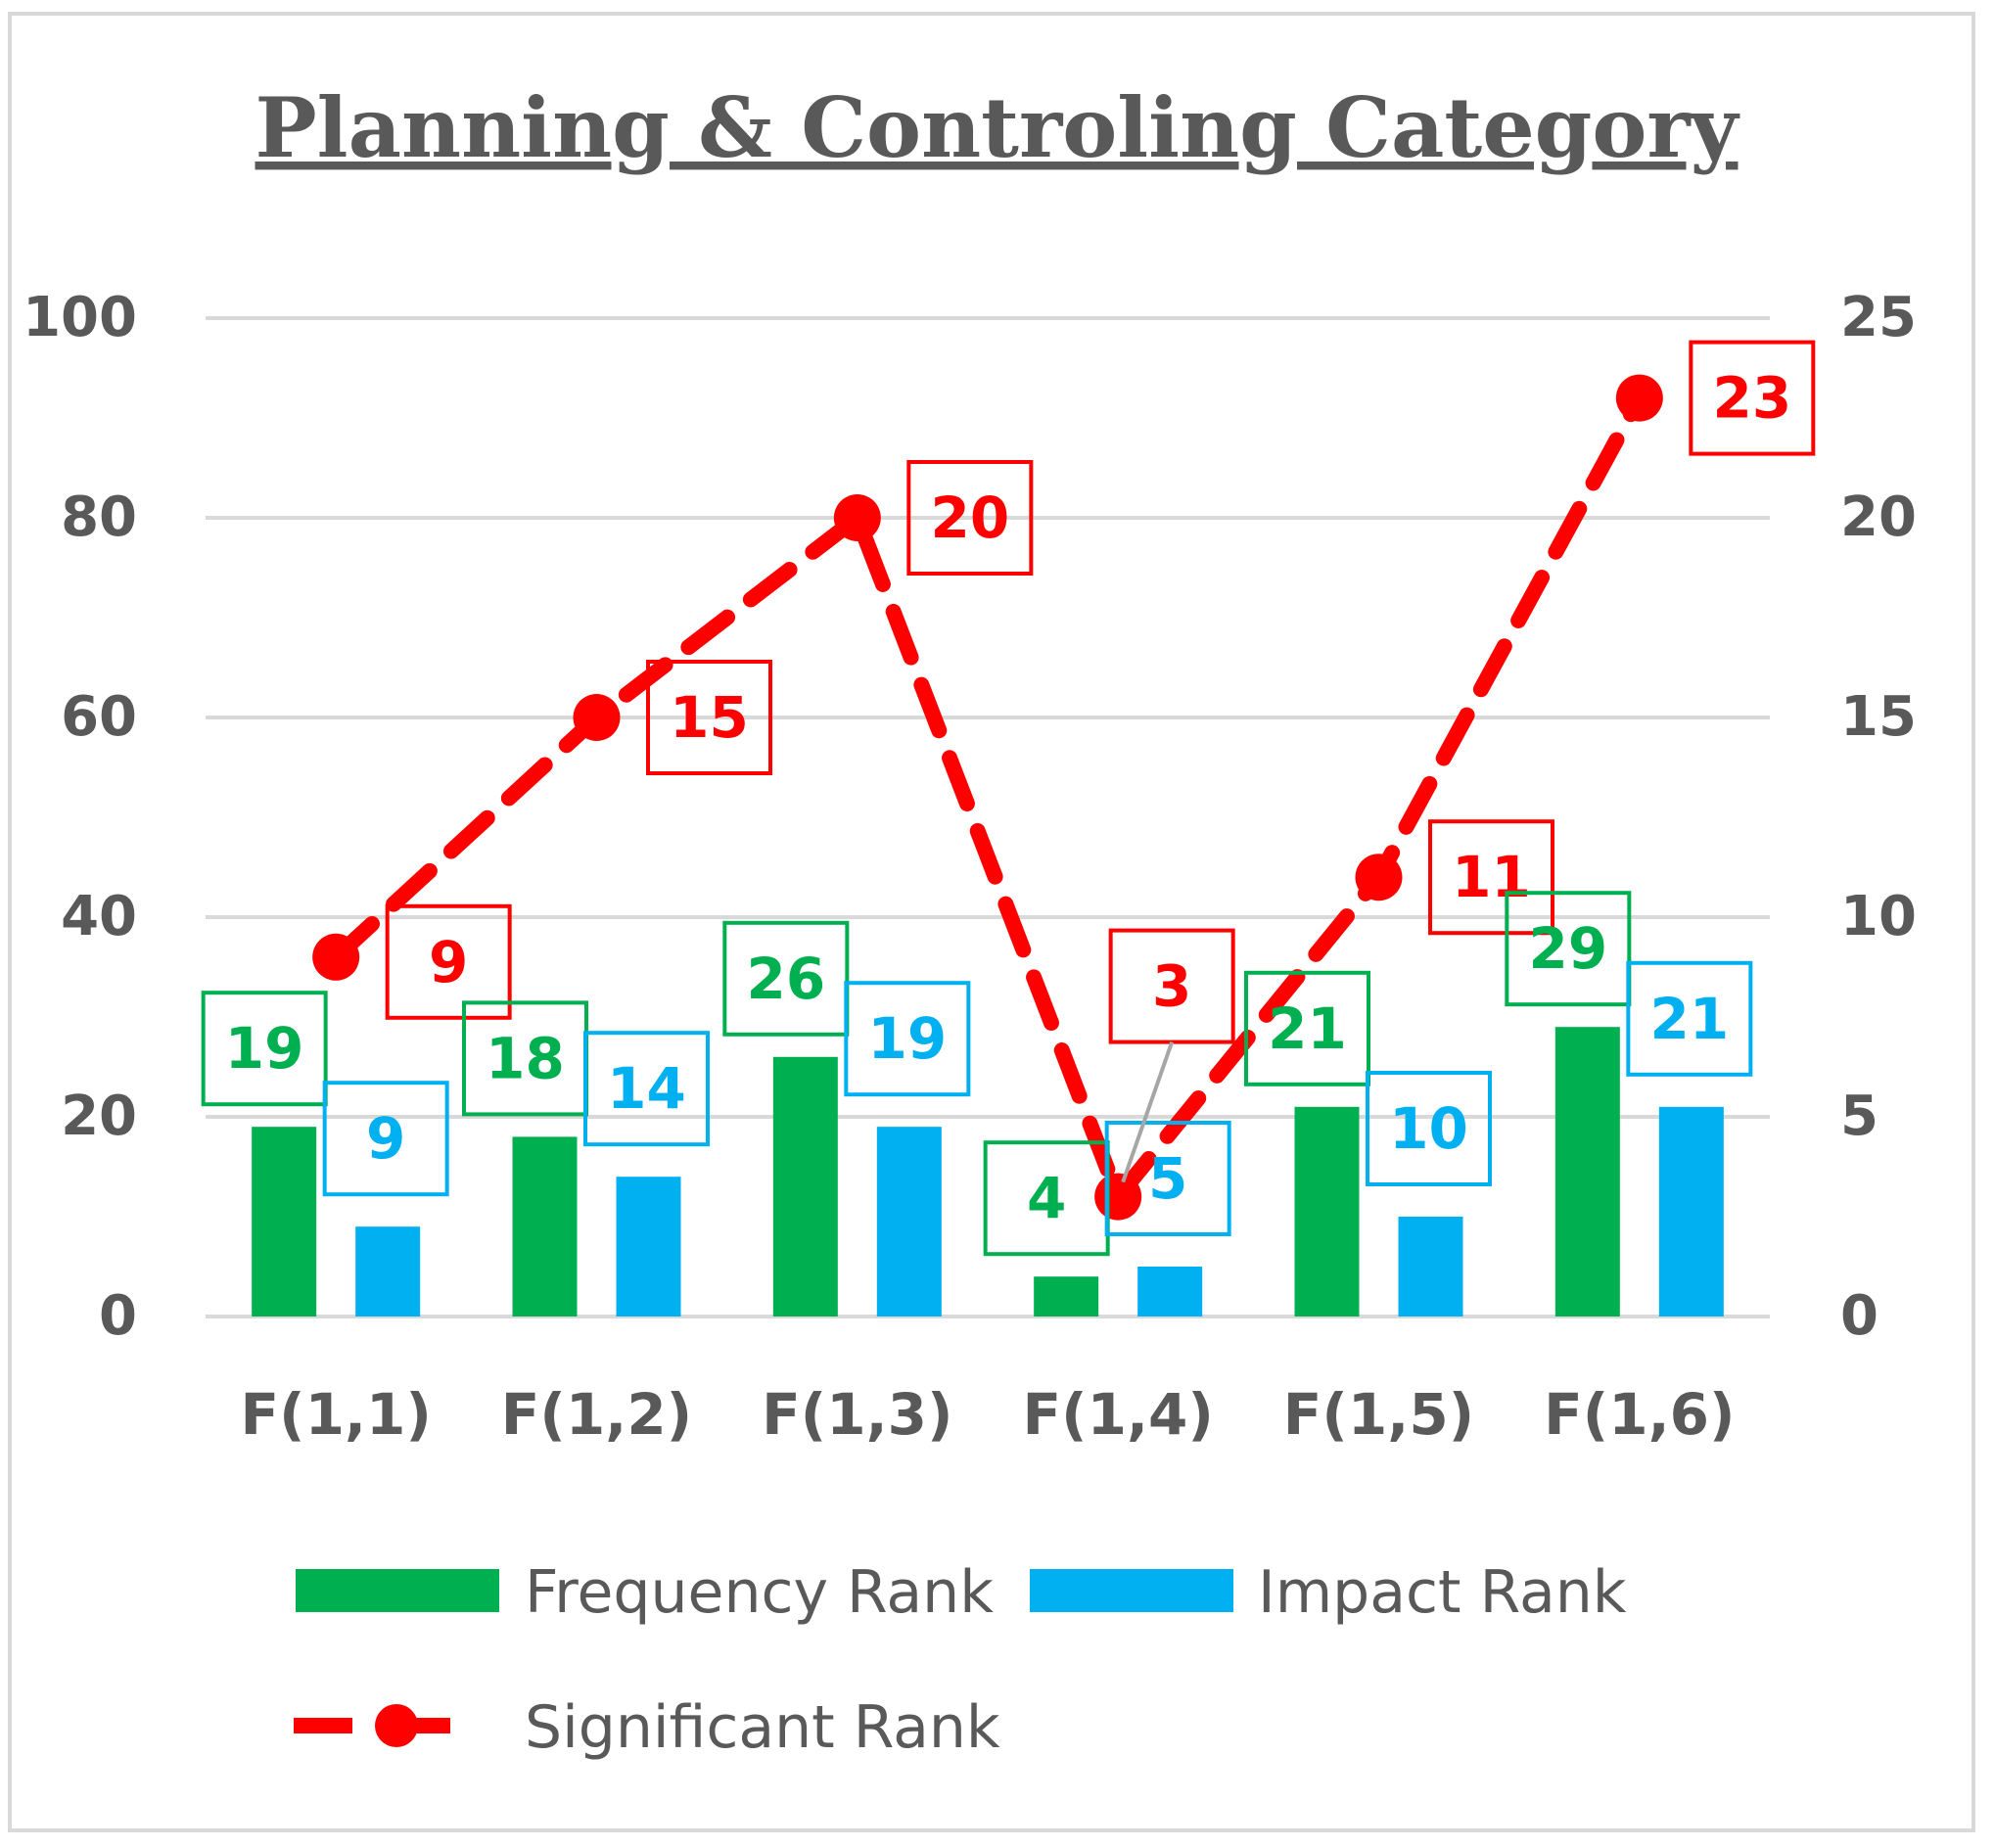  Describe the element at coordinates (596, 1414) in the screenshot. I see `x-axis-label-2: F(1,2)` at that location.